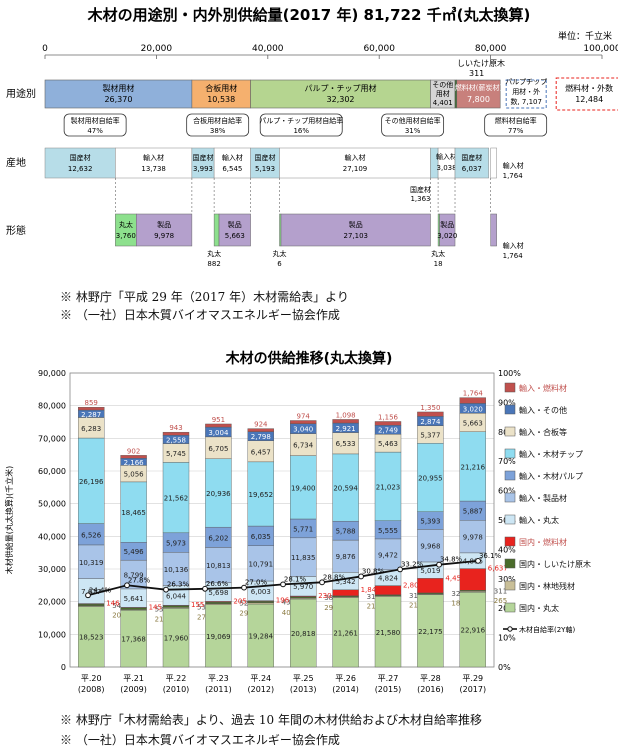 Image resolution: width=618 pixels, height=752 pixels. What do you see at coordinates (261, 437) in the screenshot?
I see `segment-value-label: 2,798` at bounding box center [261, 437].